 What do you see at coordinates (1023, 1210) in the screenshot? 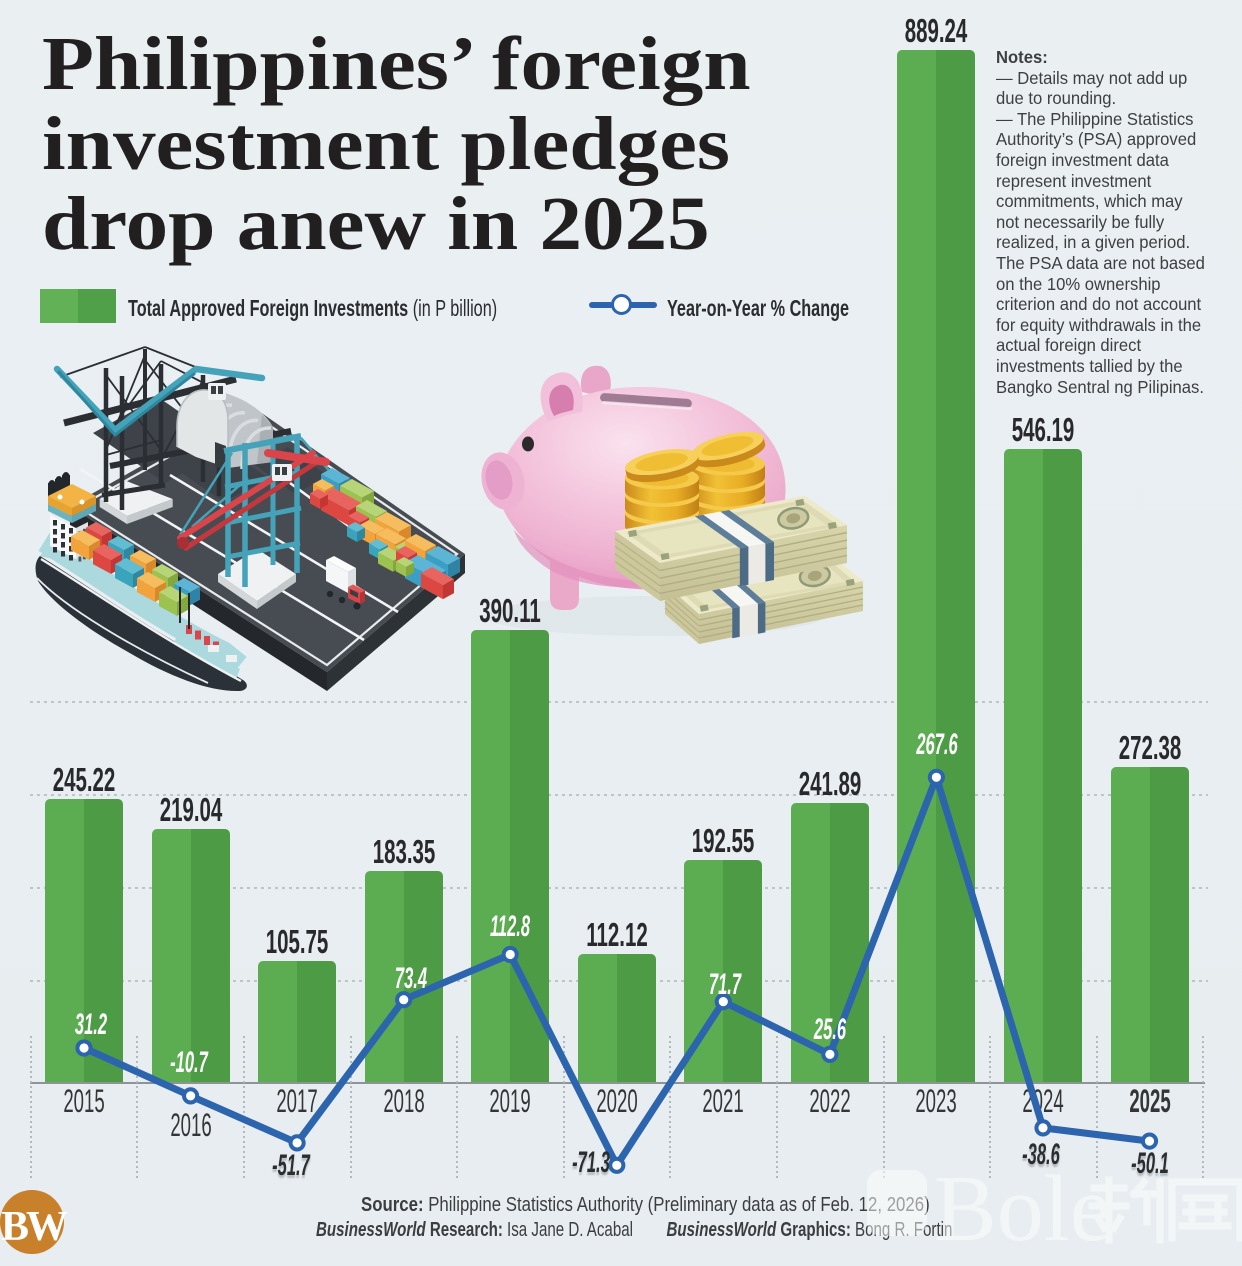
I see `svg-text: Bole` at bounding box center [1023, 1210].